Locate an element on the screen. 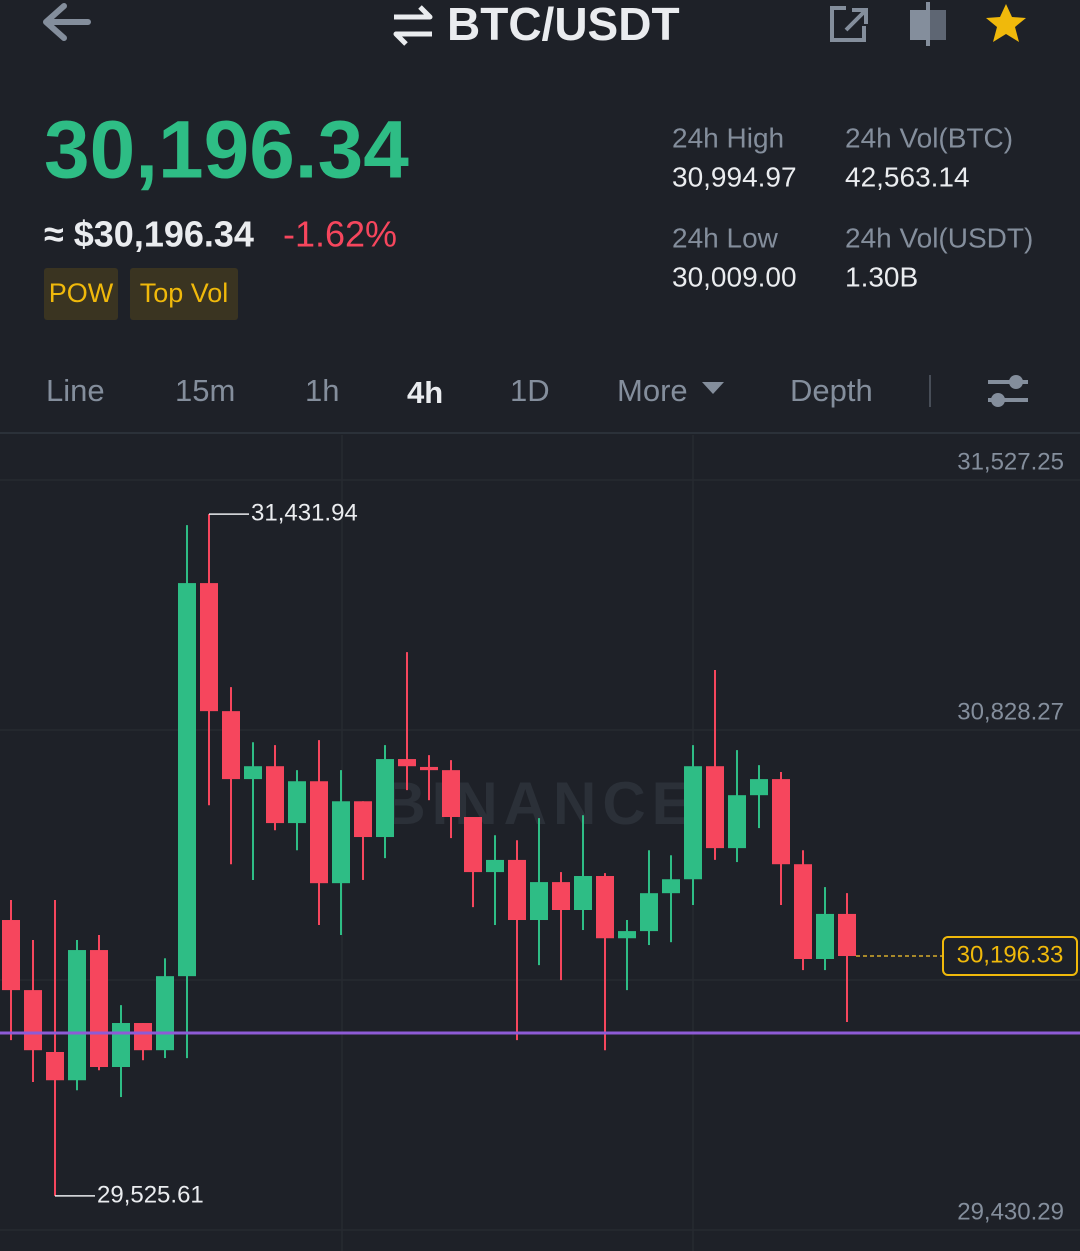 This screenshot has height=1251, width=1080. stat-label: 24h Vol(BTC) is located at coordinates (929, 137).